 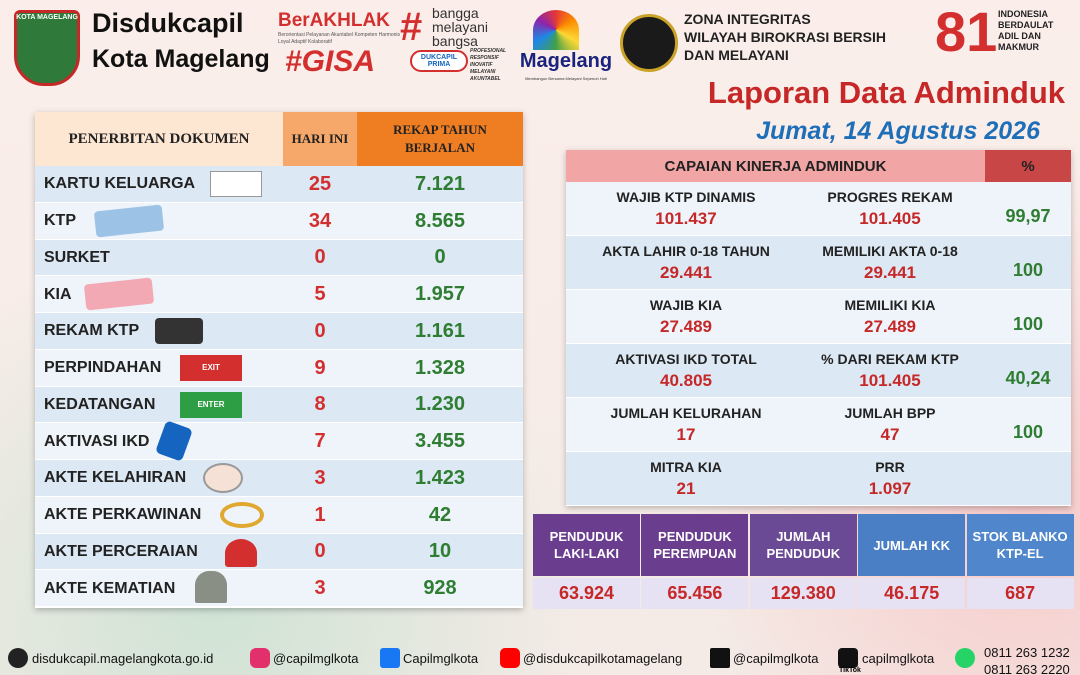 What do you see at coordinates (316, 658) in the screenshot?
I see `footer-instagram: @capilmglkota` at bounding box center [316, 658].